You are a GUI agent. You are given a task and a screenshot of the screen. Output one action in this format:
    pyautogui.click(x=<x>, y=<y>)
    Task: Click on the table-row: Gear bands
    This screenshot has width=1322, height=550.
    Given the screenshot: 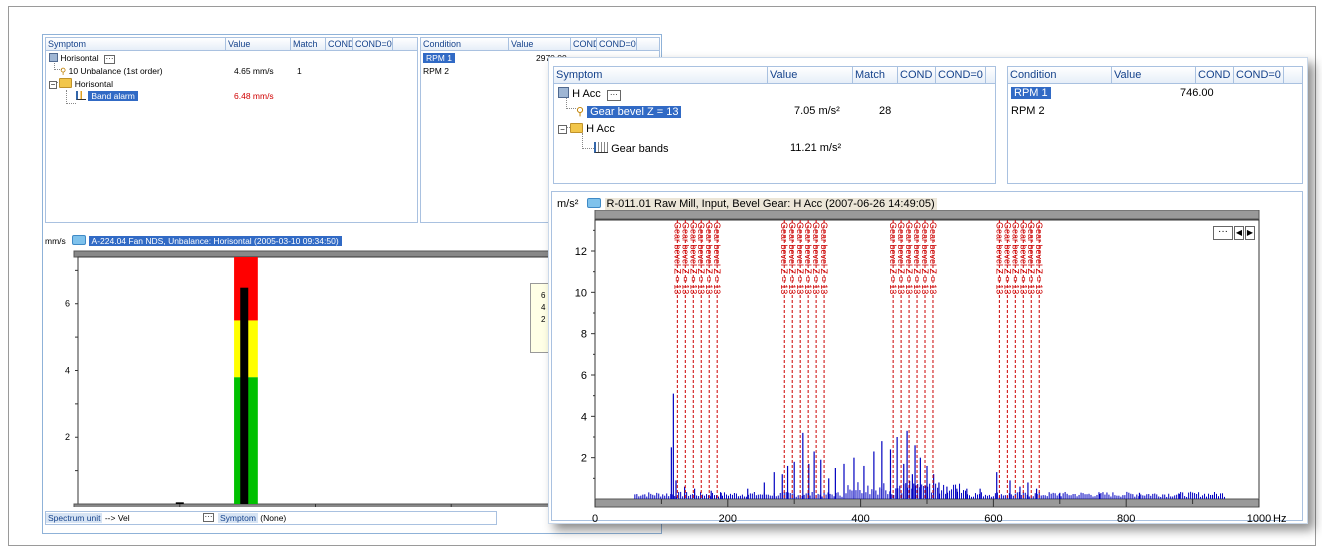 What is the action you would take?
    pyautogui.click(x=631, y=148)
    